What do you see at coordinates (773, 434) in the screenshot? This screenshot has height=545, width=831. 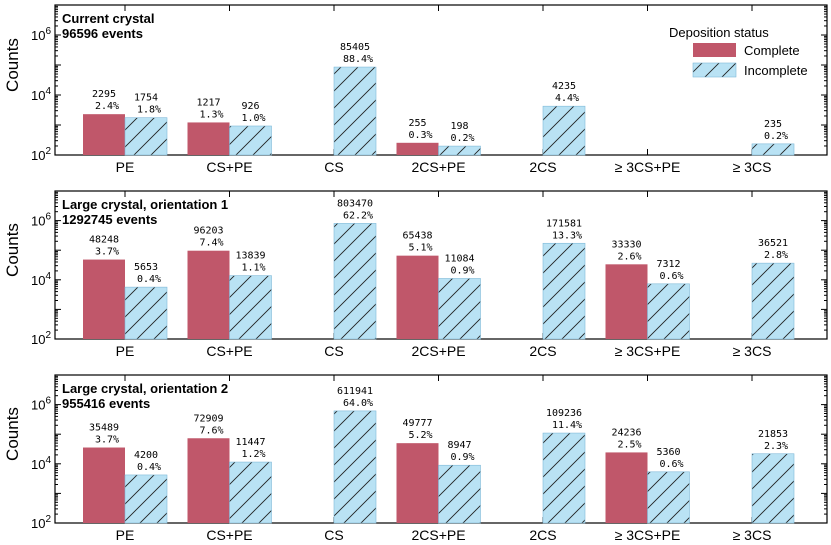 I see `bar-count-label: 21853` at bounding box center [773, 434].